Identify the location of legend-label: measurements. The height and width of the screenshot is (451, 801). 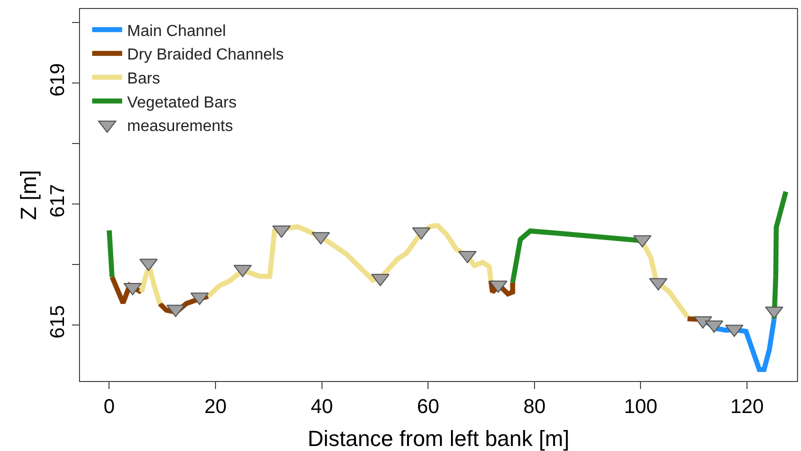
(180, 127).